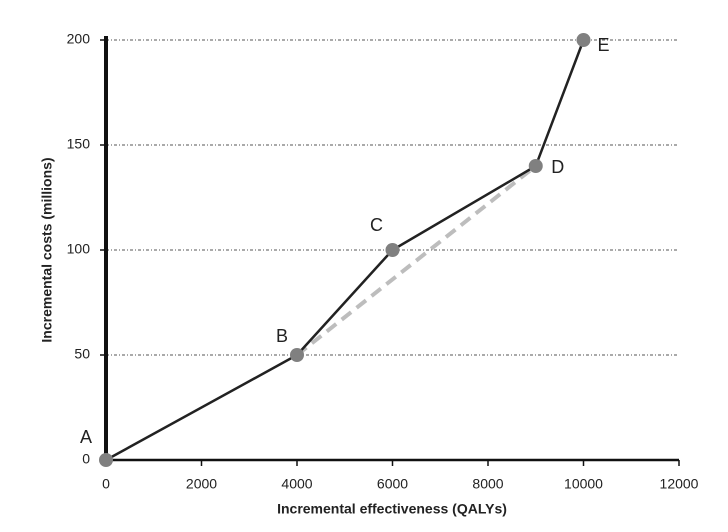  I want to click on y-axis-title: Incremental costs (millions), so click(47, 249).